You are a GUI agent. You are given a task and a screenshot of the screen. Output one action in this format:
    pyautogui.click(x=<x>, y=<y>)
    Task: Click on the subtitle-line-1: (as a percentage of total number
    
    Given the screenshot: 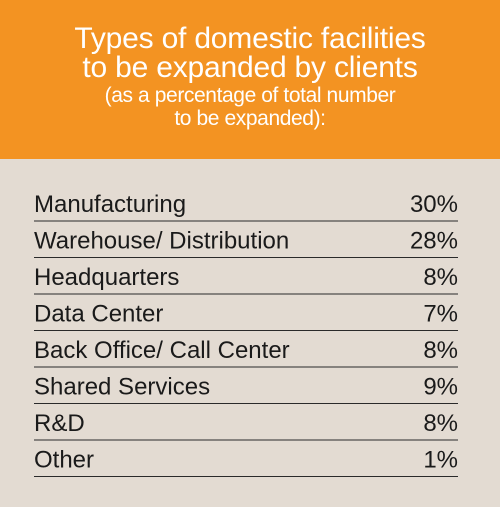 What is the action you would take?
    pyautogui.click(x=250, y=95)
    